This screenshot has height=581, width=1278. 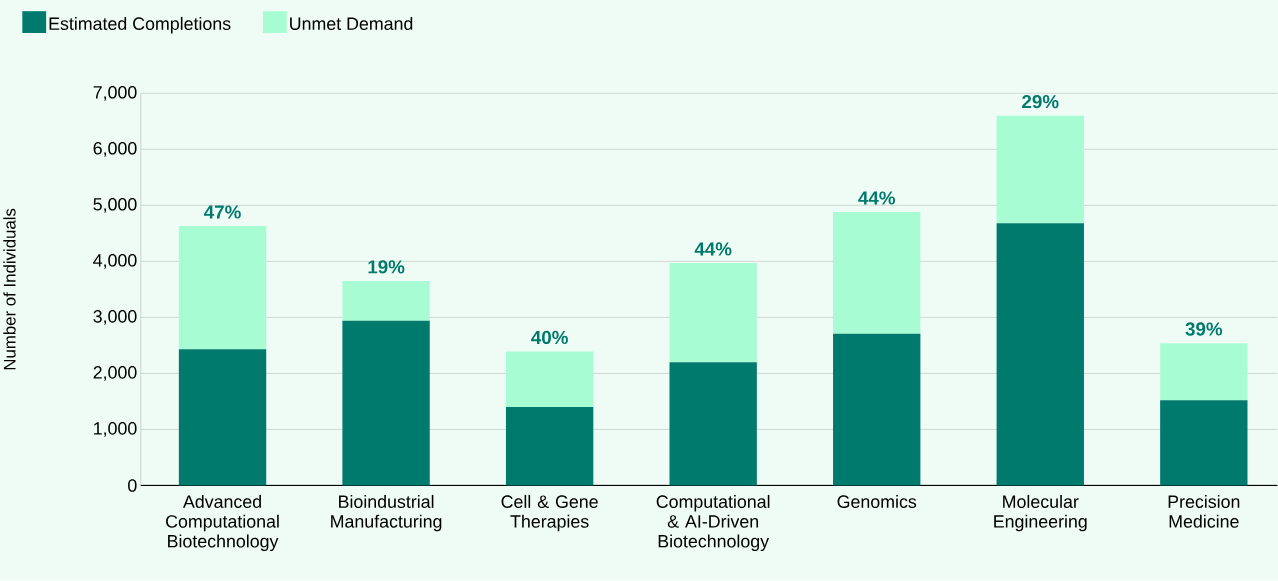 I want to click on y-tick-label: 0, so click(x=132, y=485).